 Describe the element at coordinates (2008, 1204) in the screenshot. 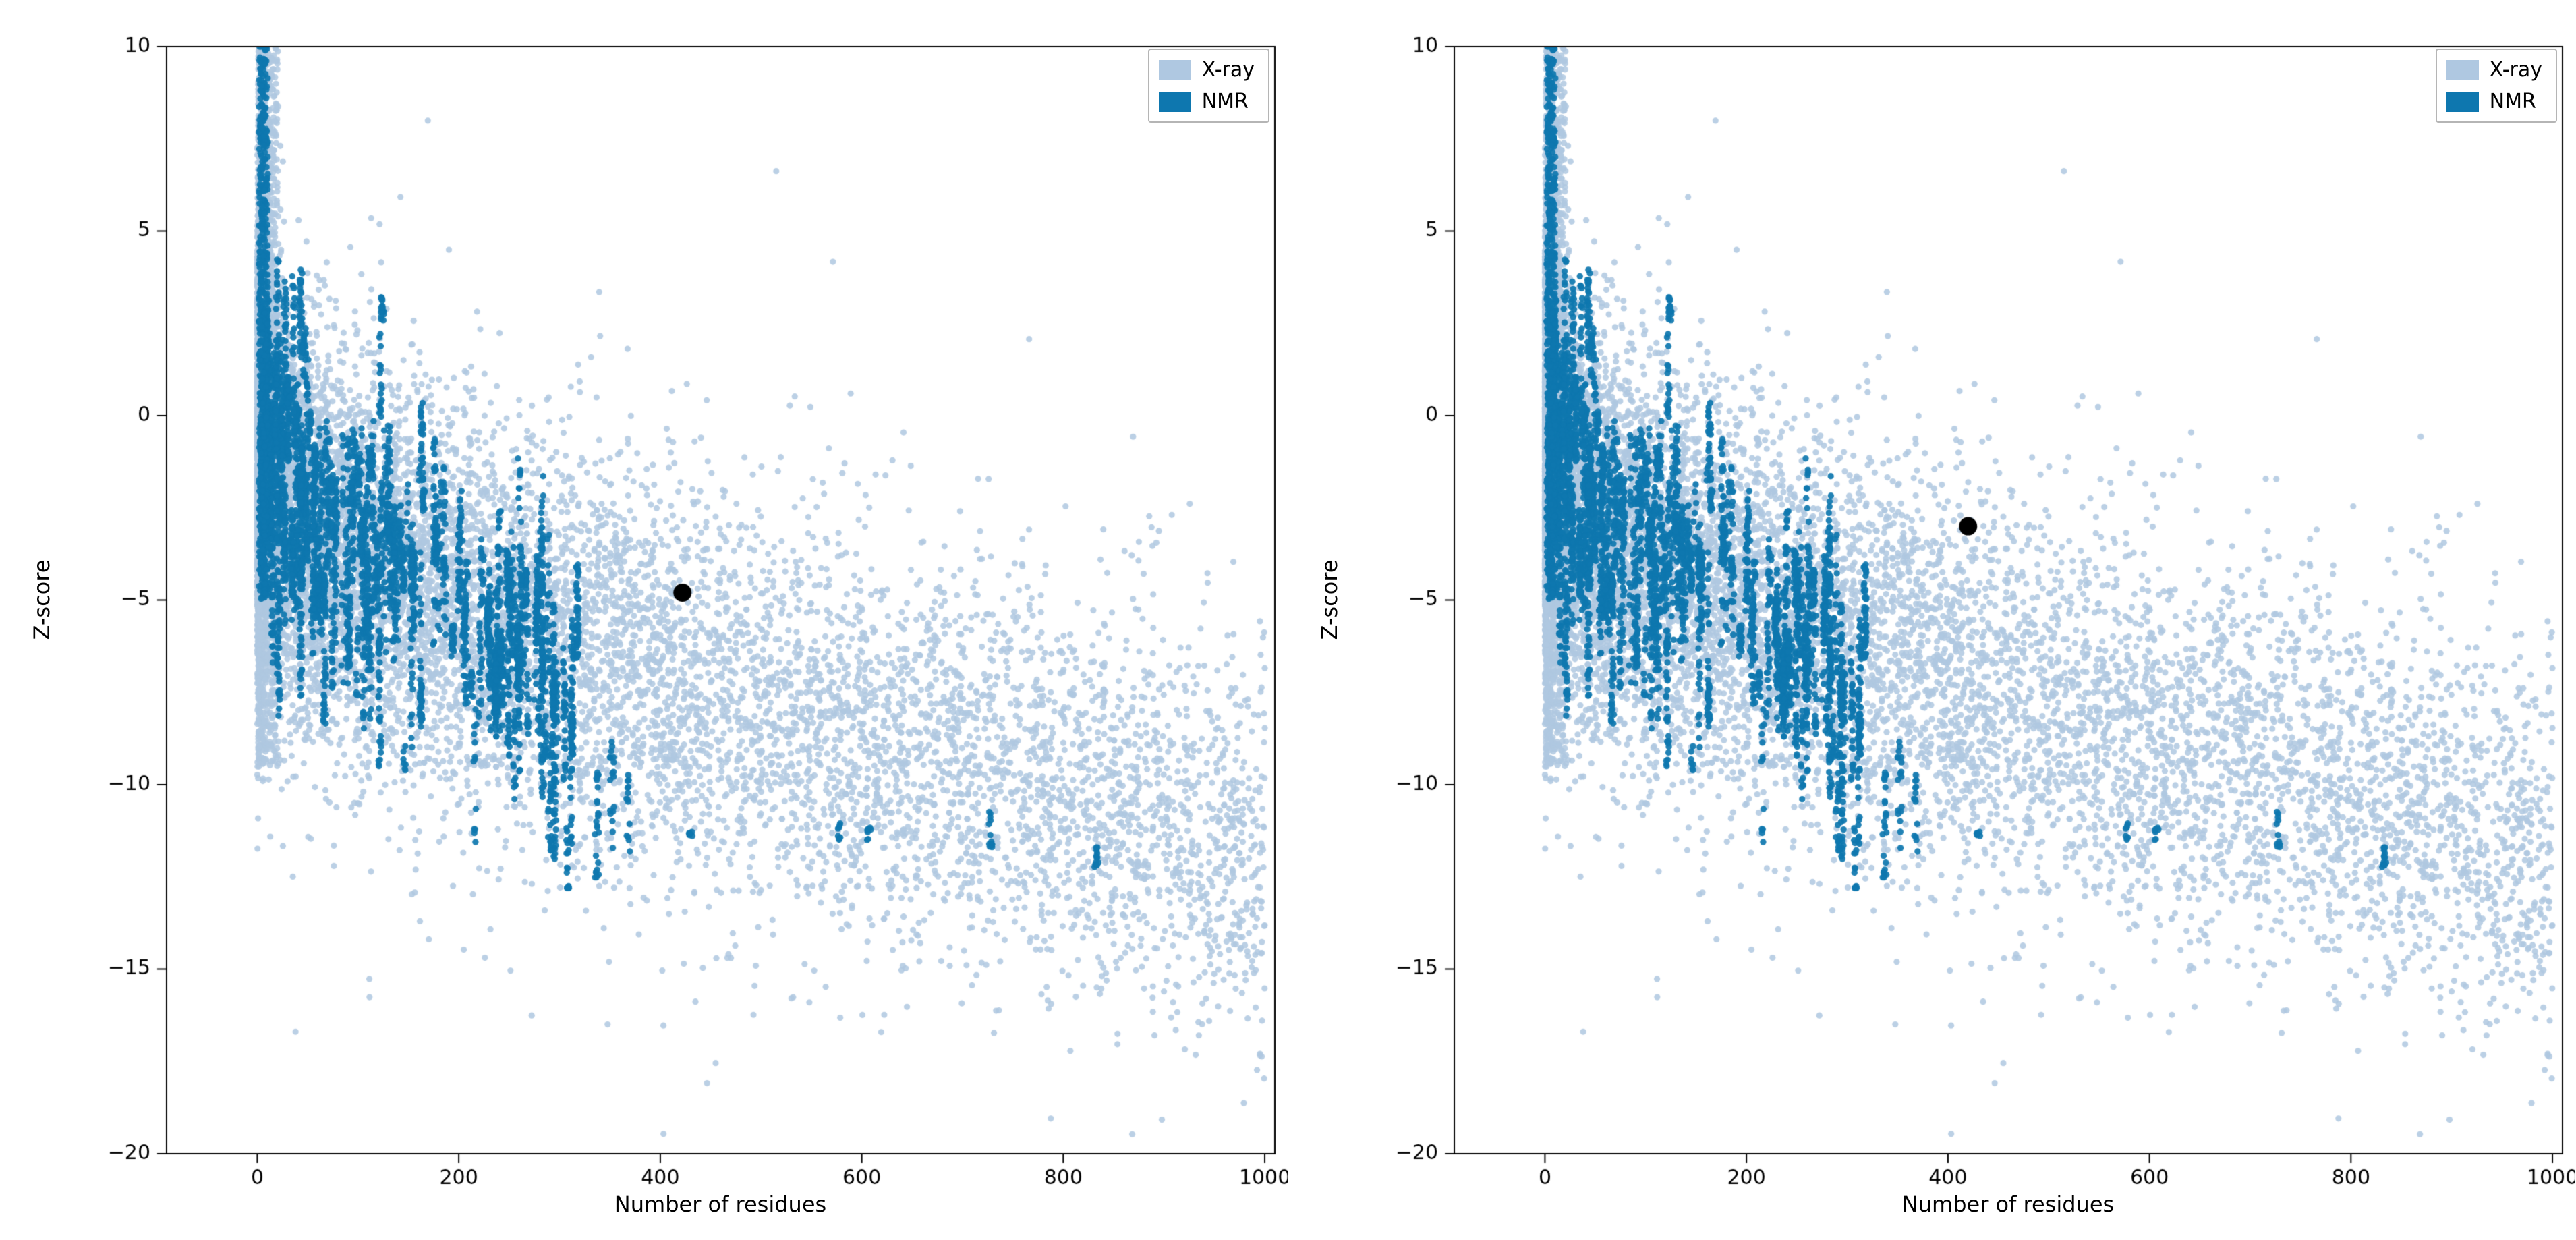

I see `x-axis-label-right: Number of residues` at that location.